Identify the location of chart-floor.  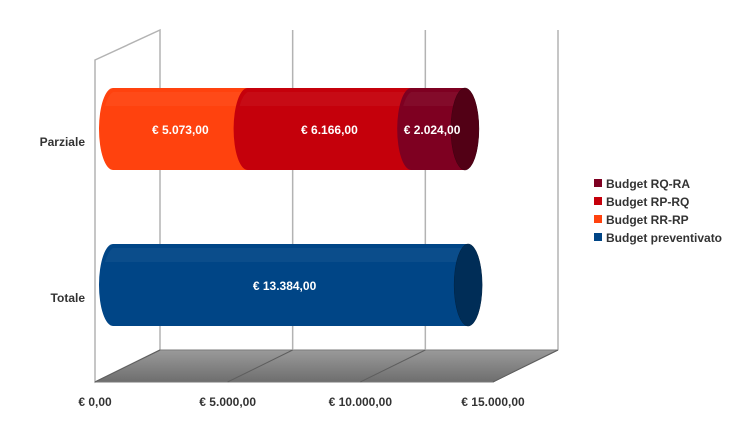
(326, 366).